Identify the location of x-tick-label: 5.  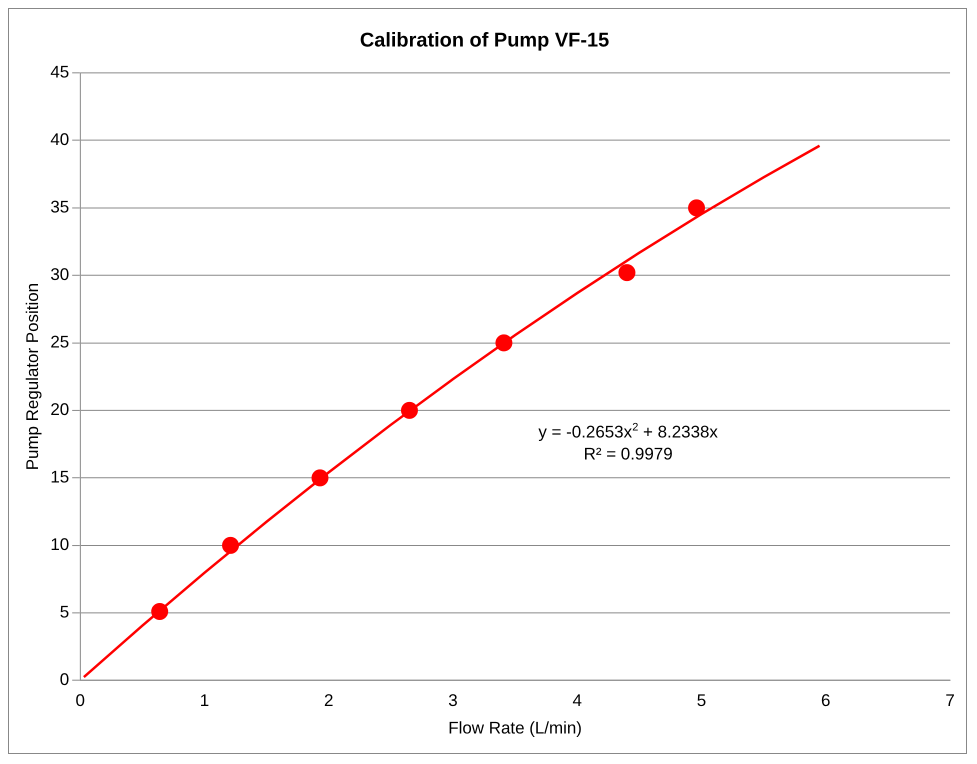
(701, 700).